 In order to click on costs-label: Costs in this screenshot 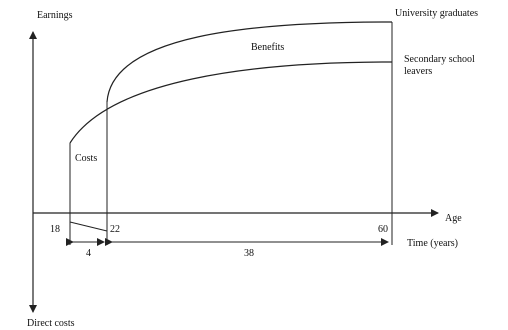, I will do `click(86, 158)`.